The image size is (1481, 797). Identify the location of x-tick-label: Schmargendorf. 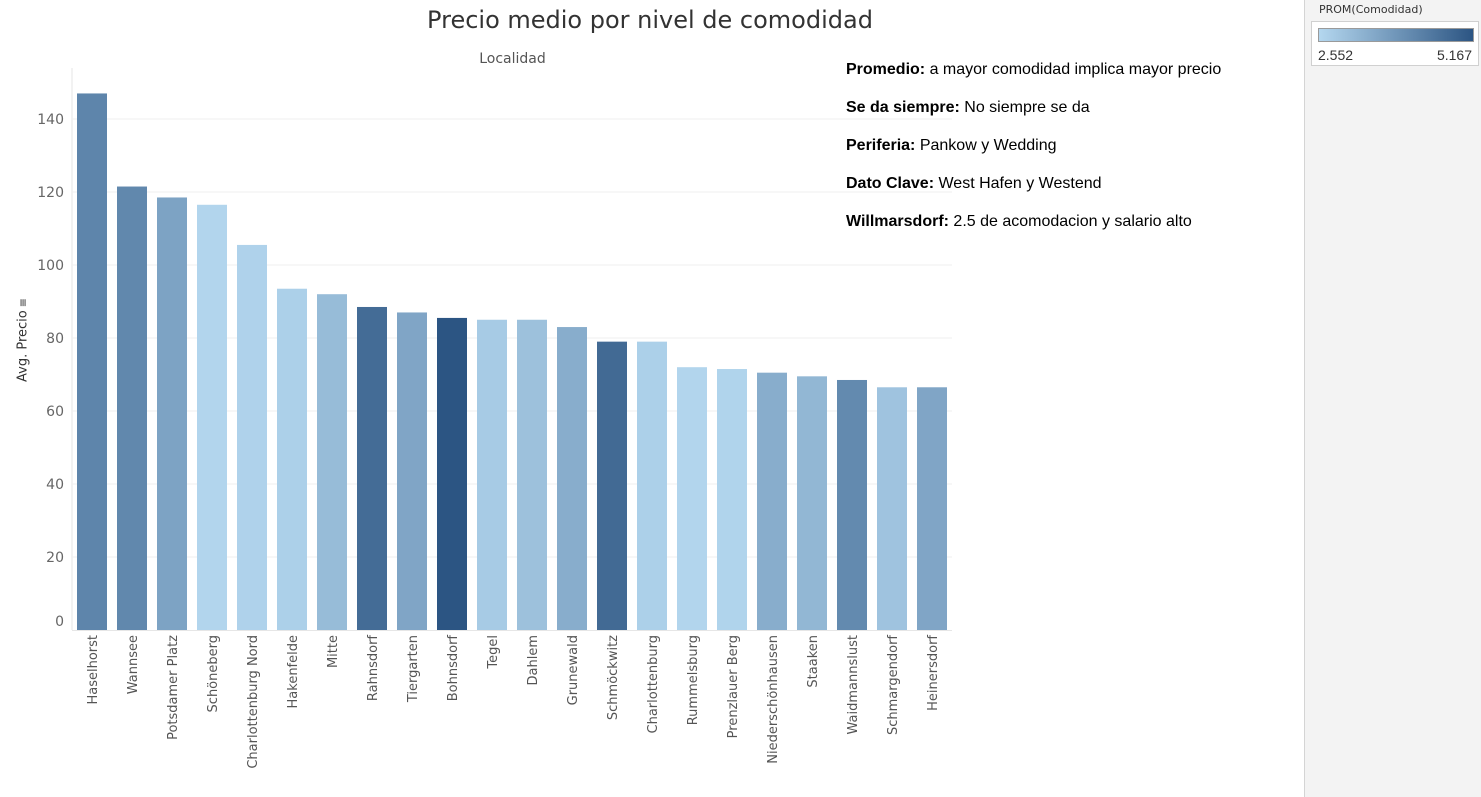
(893, 685).